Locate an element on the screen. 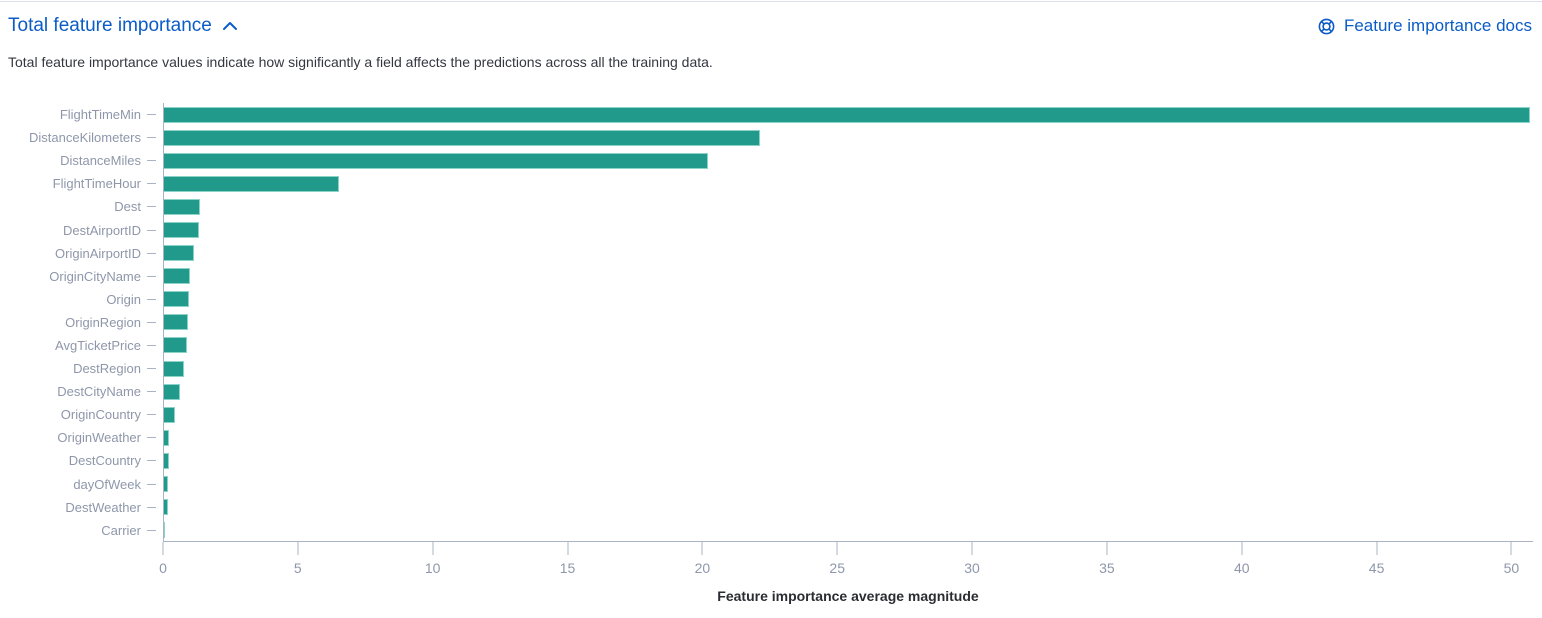  bar-origin is located at coordinates (177, 299).